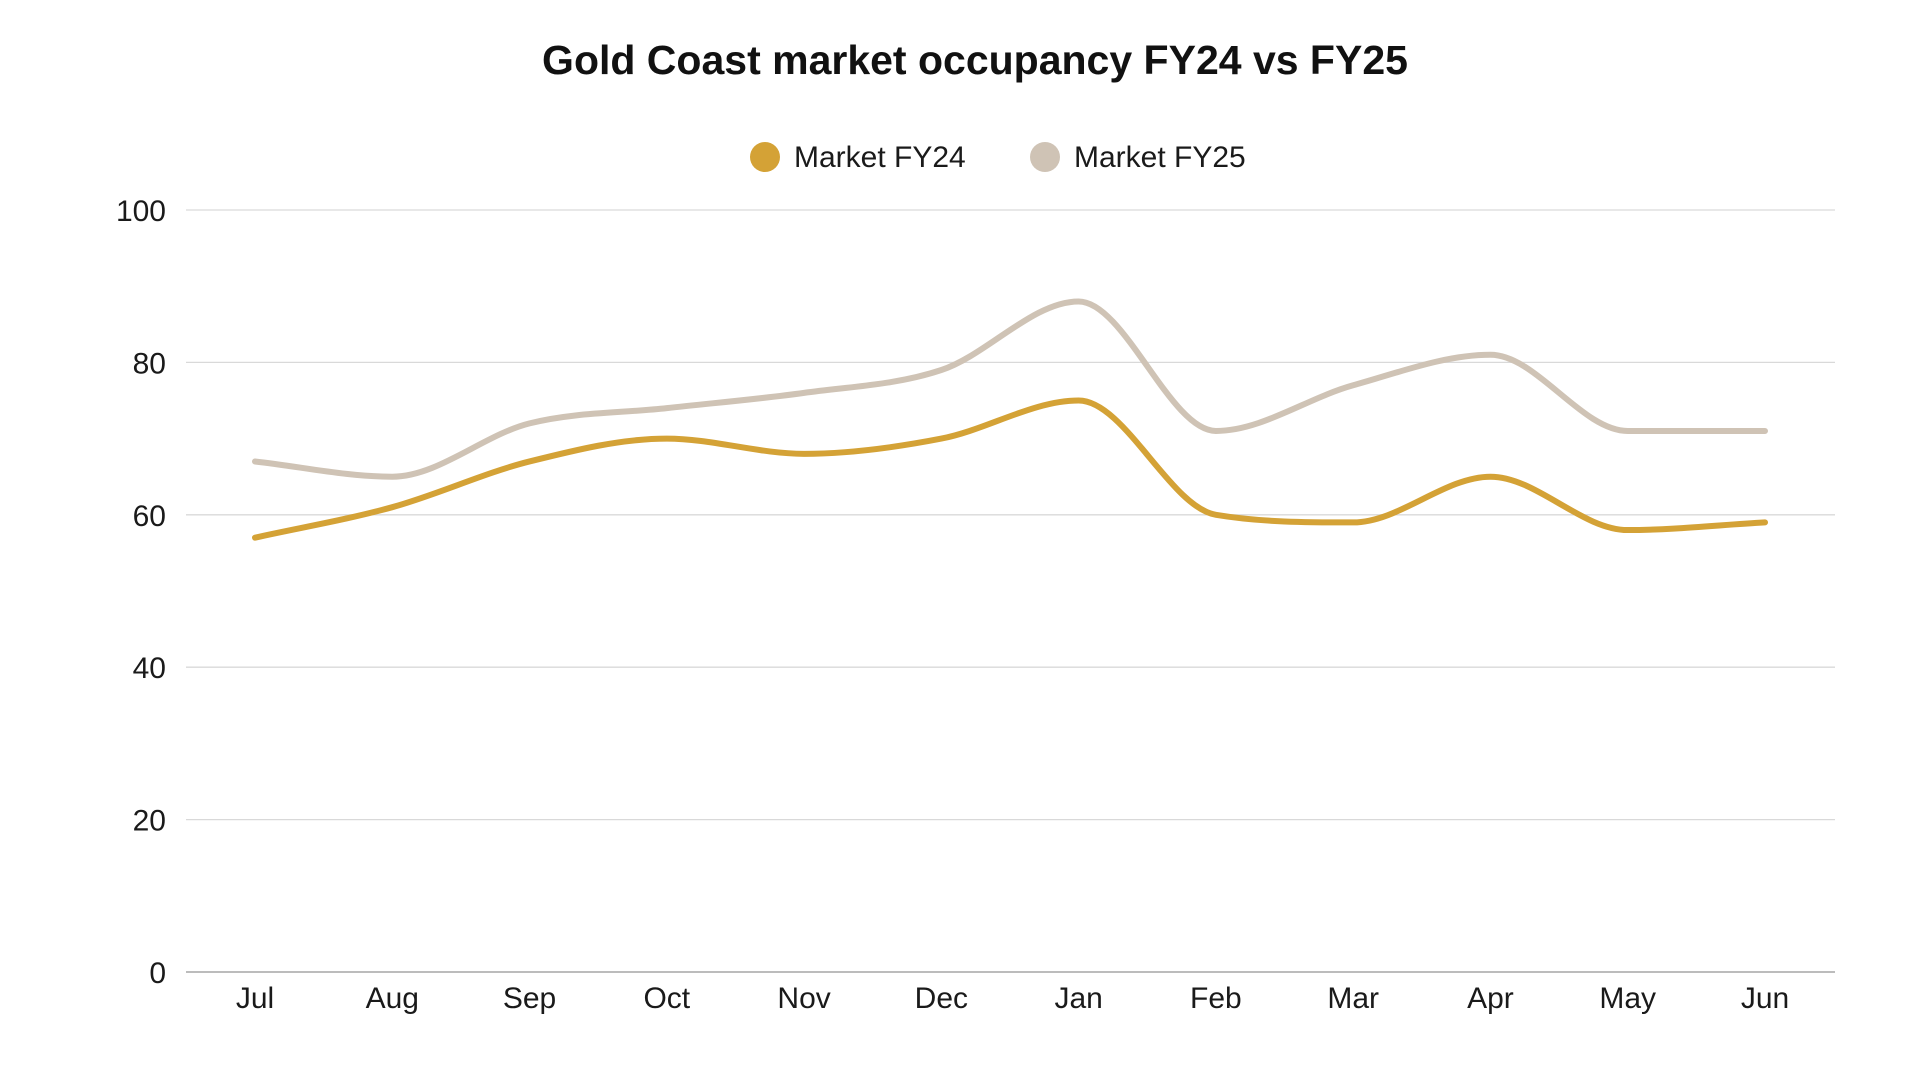 The width and height of the screenshot is (1920, 1080). What do you see at coordinates (141, 211) in the screenshot?
I see `y-tick-label: 100` at bounding box center [141, 211].